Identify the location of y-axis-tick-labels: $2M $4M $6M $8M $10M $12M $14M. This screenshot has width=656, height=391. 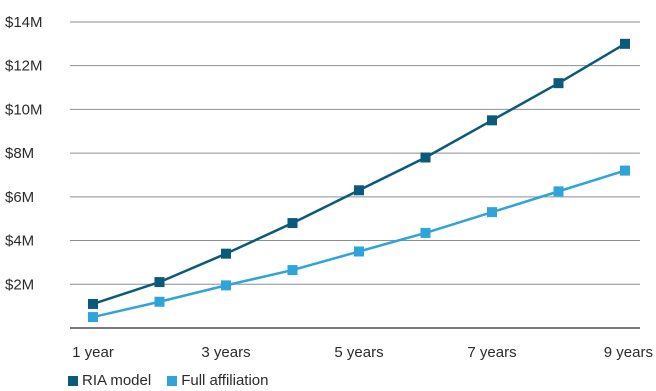
(24, 153).